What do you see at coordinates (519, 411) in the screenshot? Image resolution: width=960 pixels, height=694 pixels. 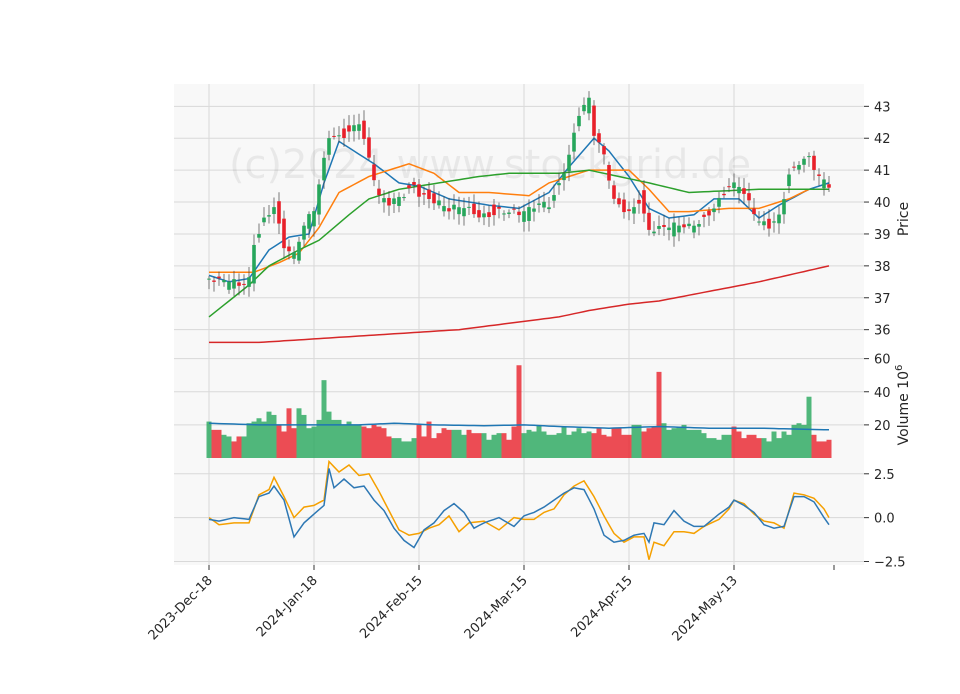 I see `volume-bars` at bounding box center [519, 411].